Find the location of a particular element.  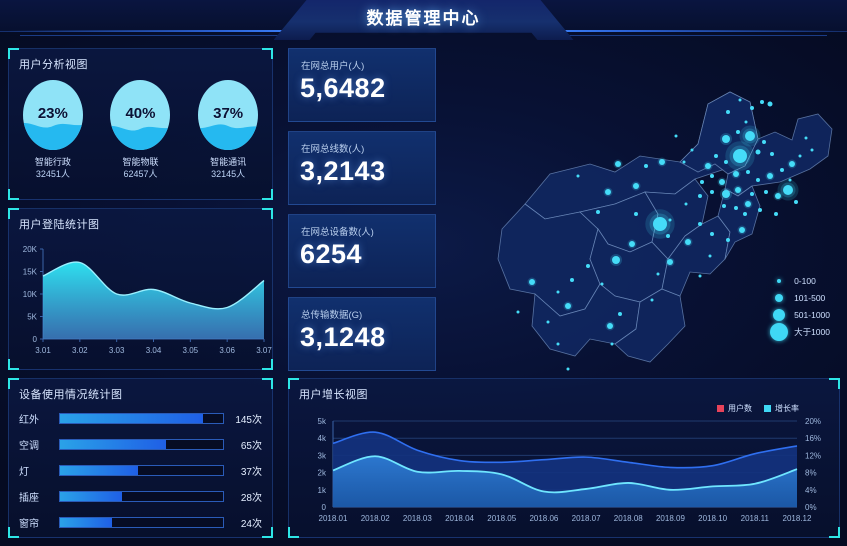

bar-label: 红外 is located at coordinates (29, 420).